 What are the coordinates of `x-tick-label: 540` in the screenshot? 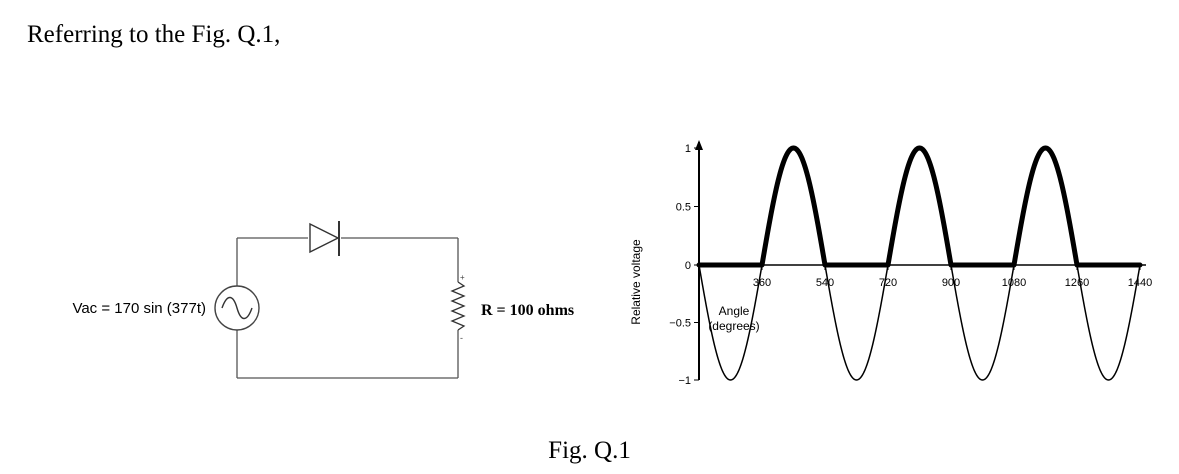 It's located at (825, 283).